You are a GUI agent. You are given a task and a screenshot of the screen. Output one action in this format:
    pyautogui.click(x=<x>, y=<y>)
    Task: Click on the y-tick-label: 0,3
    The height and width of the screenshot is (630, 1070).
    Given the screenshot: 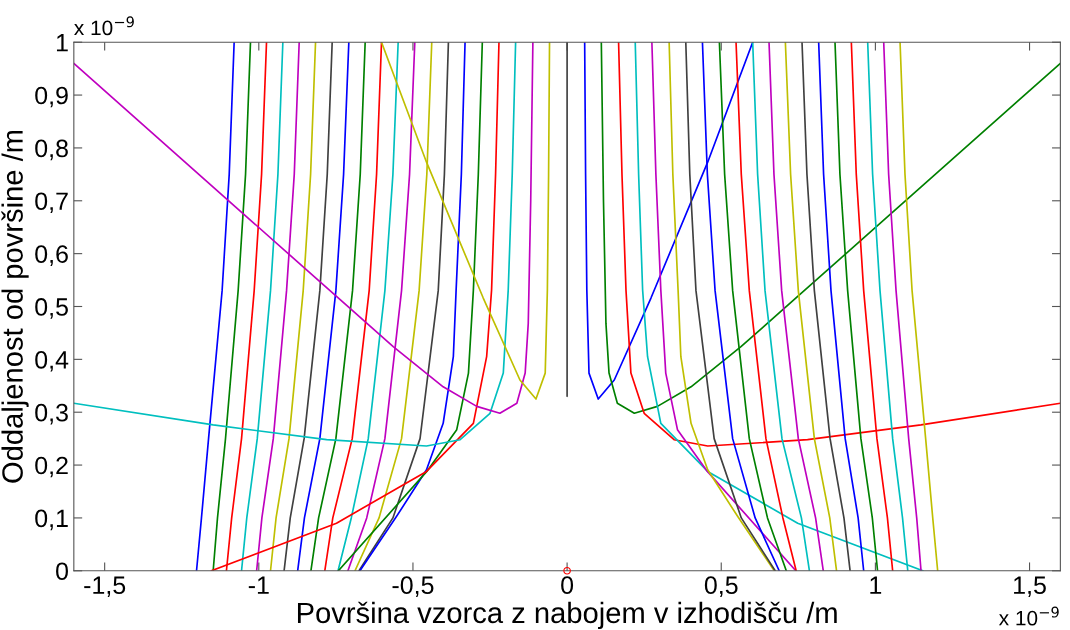 What is the action you would take?
    pyautogui.click(x=51, y=414)
    